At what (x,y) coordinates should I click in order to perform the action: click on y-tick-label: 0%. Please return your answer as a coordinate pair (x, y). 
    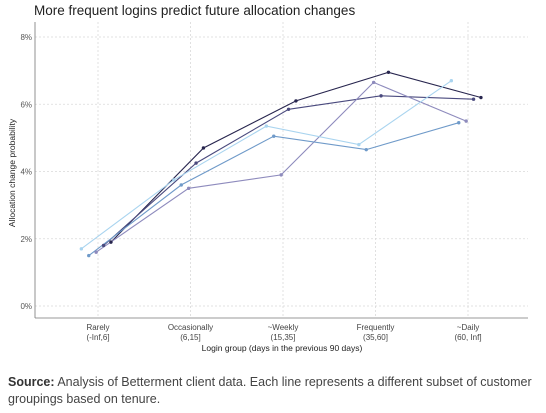
    Looking at the image, I should click on (26, 306).